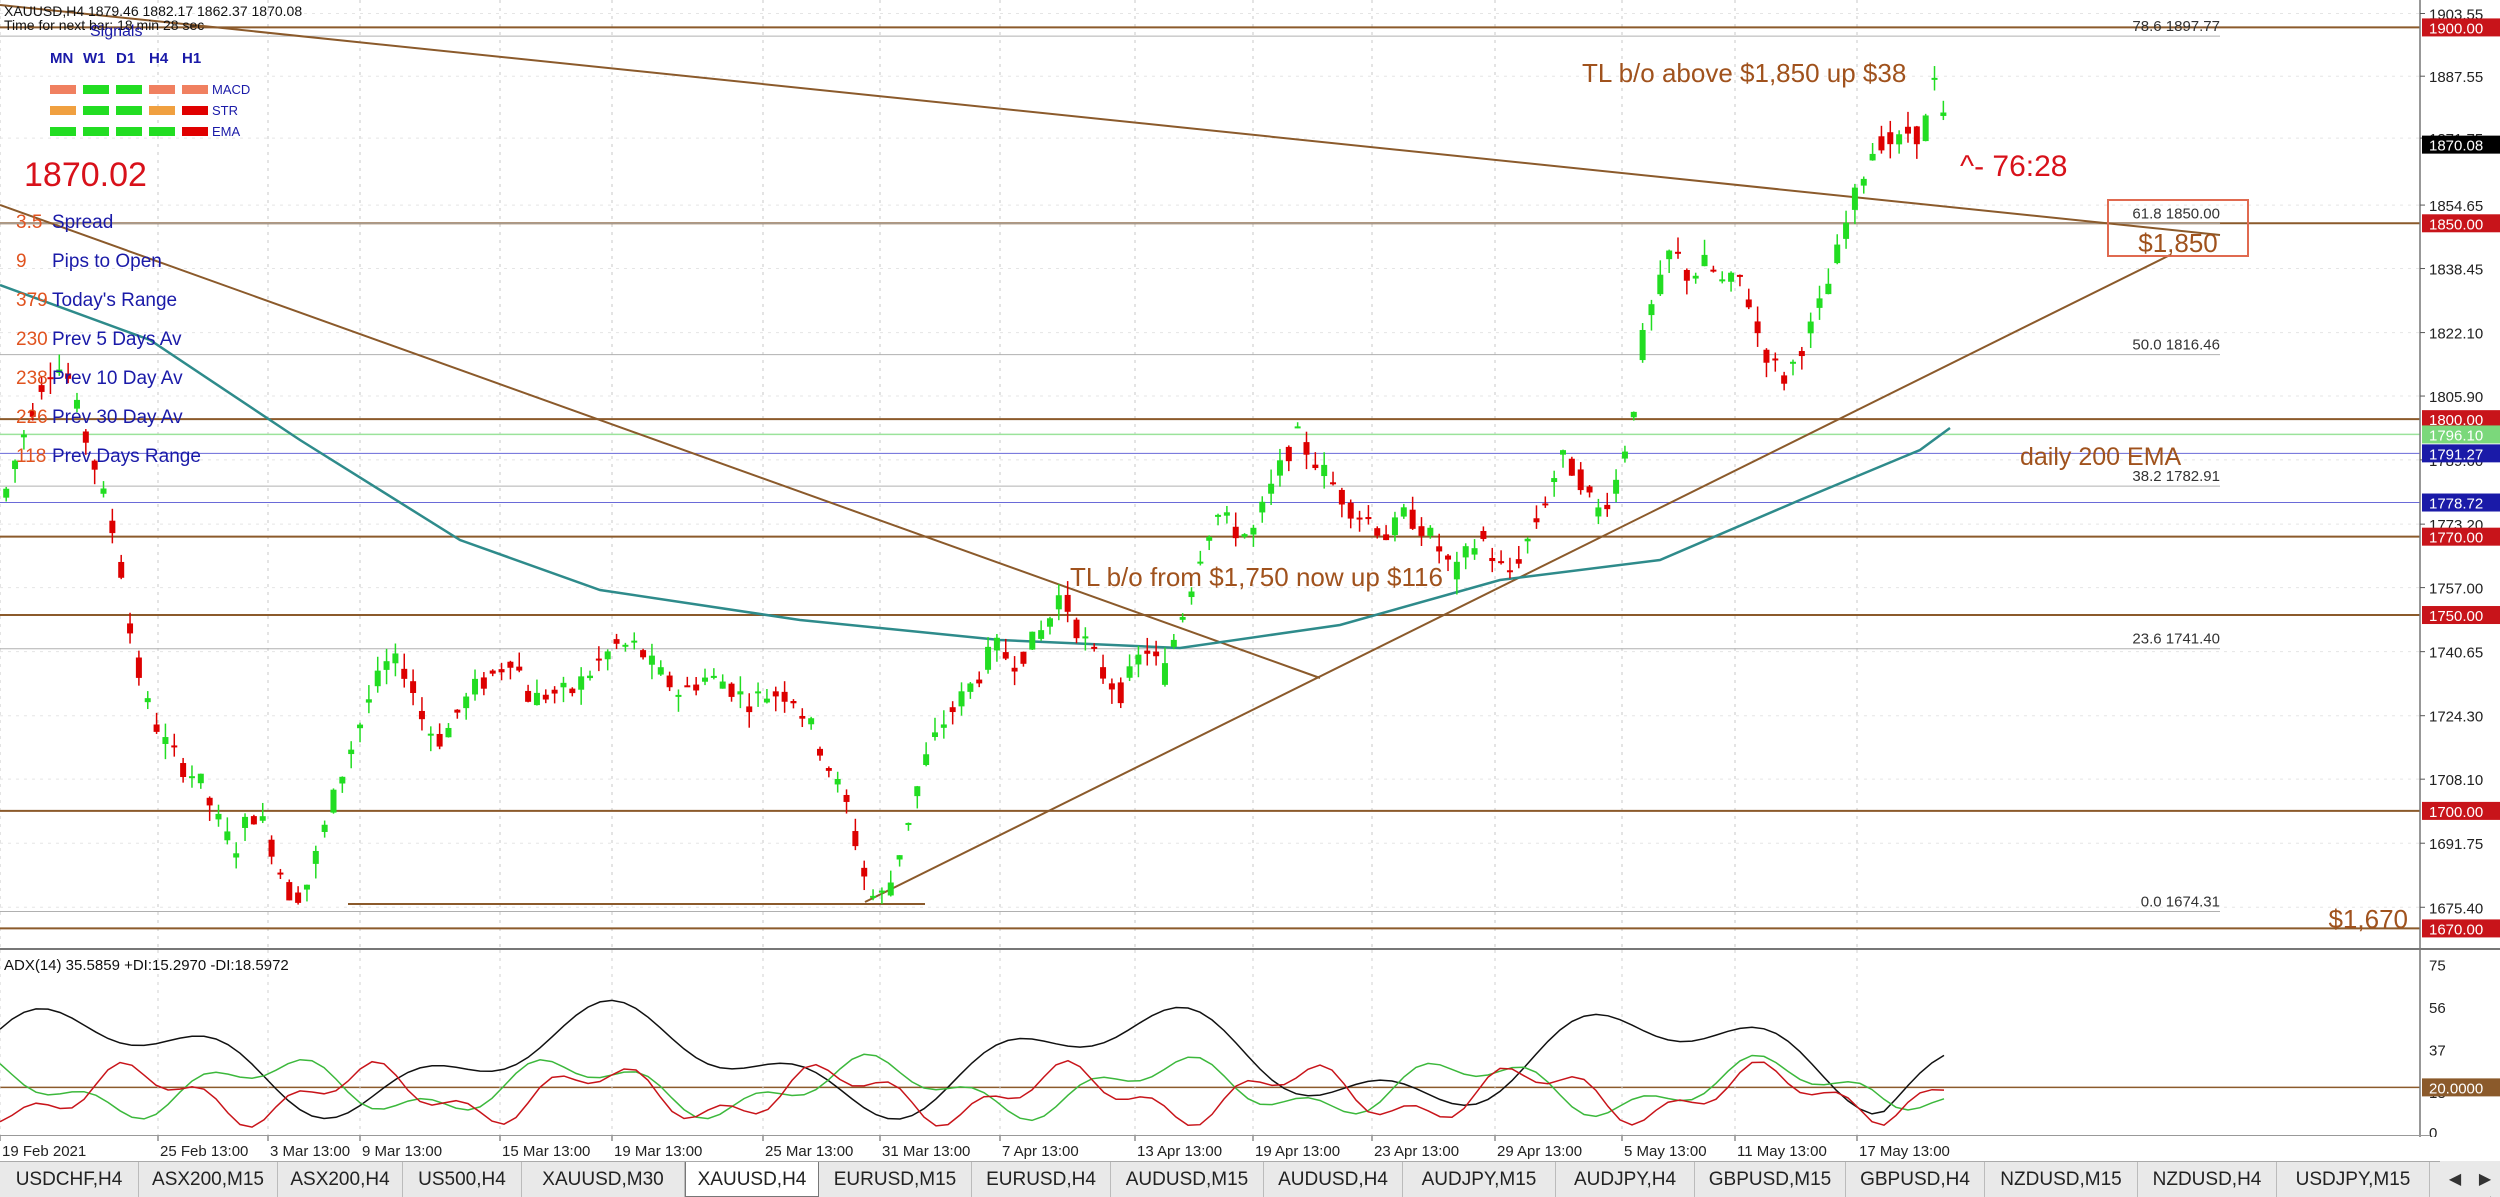 The width and height of the screenshot is (2500, 1197). I want to click on stat-row: 379 Today's Range, so click(96, 301).